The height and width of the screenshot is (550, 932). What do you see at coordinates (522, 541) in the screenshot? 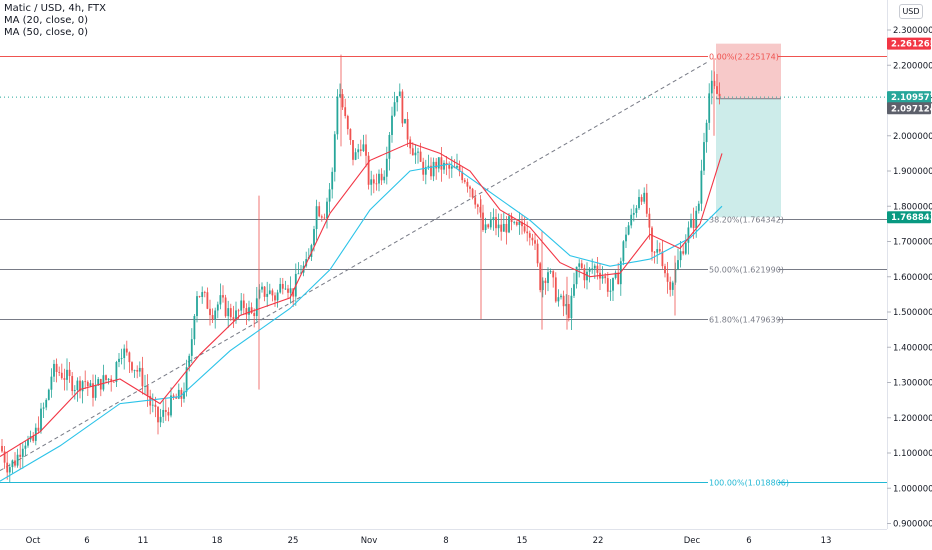
I see `x-tick-label: 15` at bounding box center [522, 541].